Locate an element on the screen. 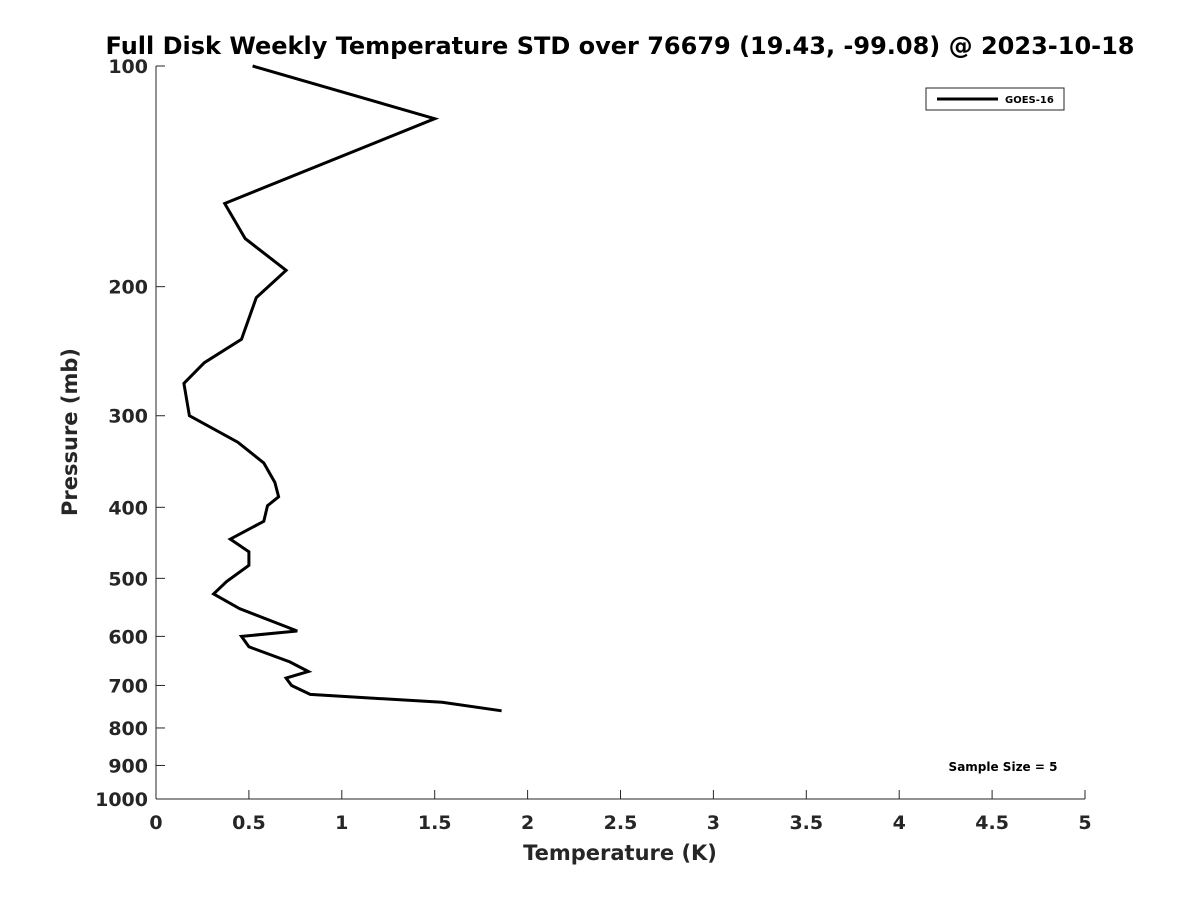 The width and height of the screenshot is (1200, 900). y-tick-label: 1000 is located at coordinates (121, 800).